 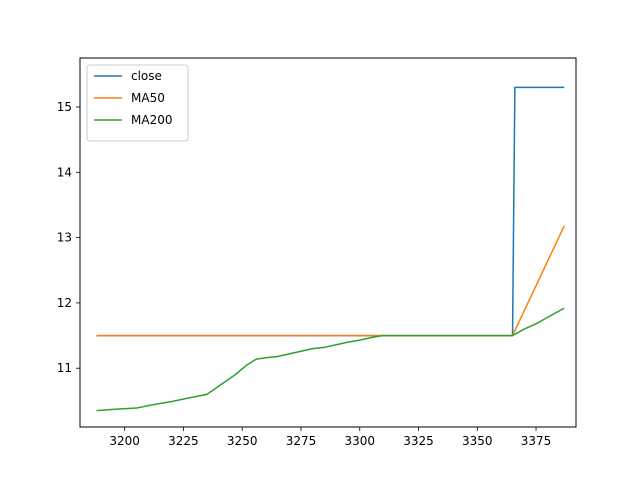 I want to click on x-tick-label: 3350, so click(x=477, y=441).